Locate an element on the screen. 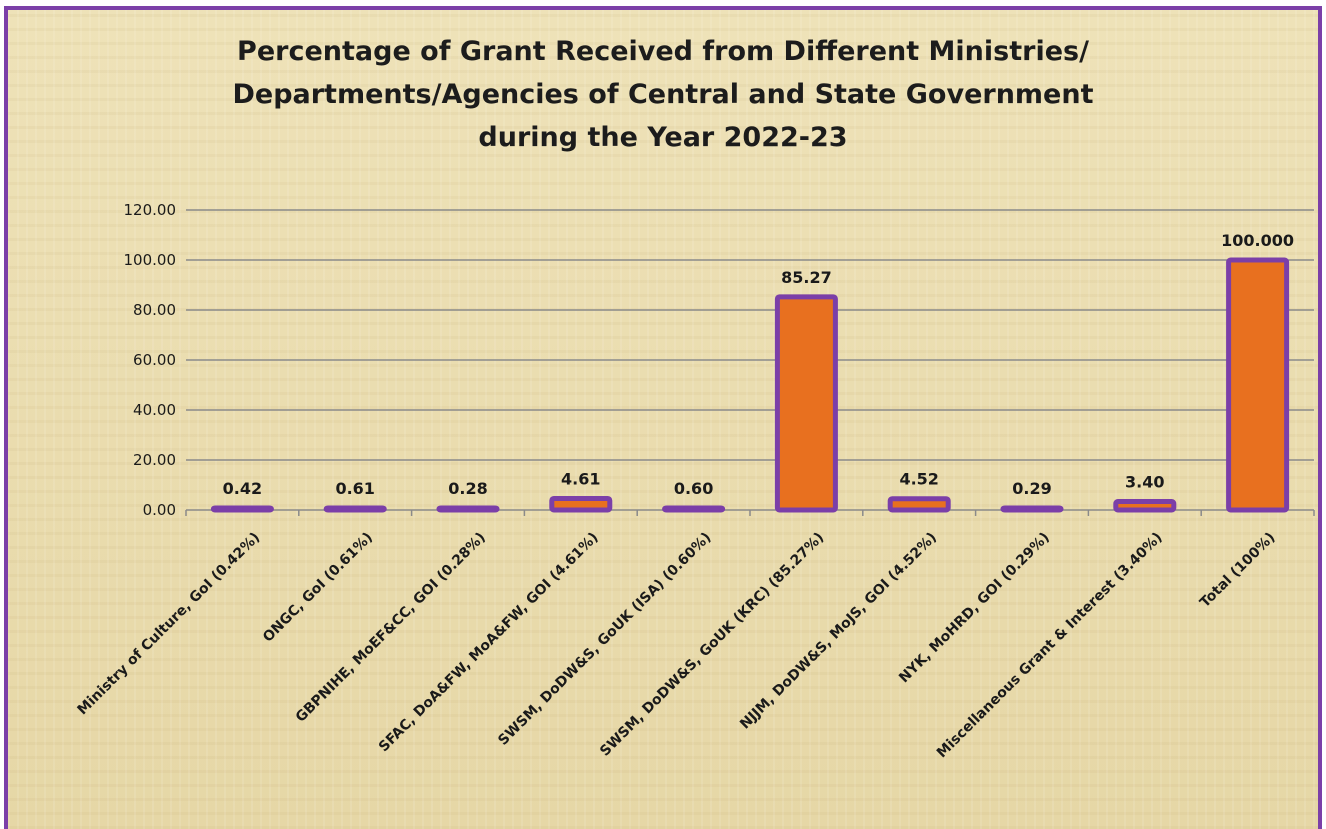  data-label: 4.52 is located at coordinates (918, 479).